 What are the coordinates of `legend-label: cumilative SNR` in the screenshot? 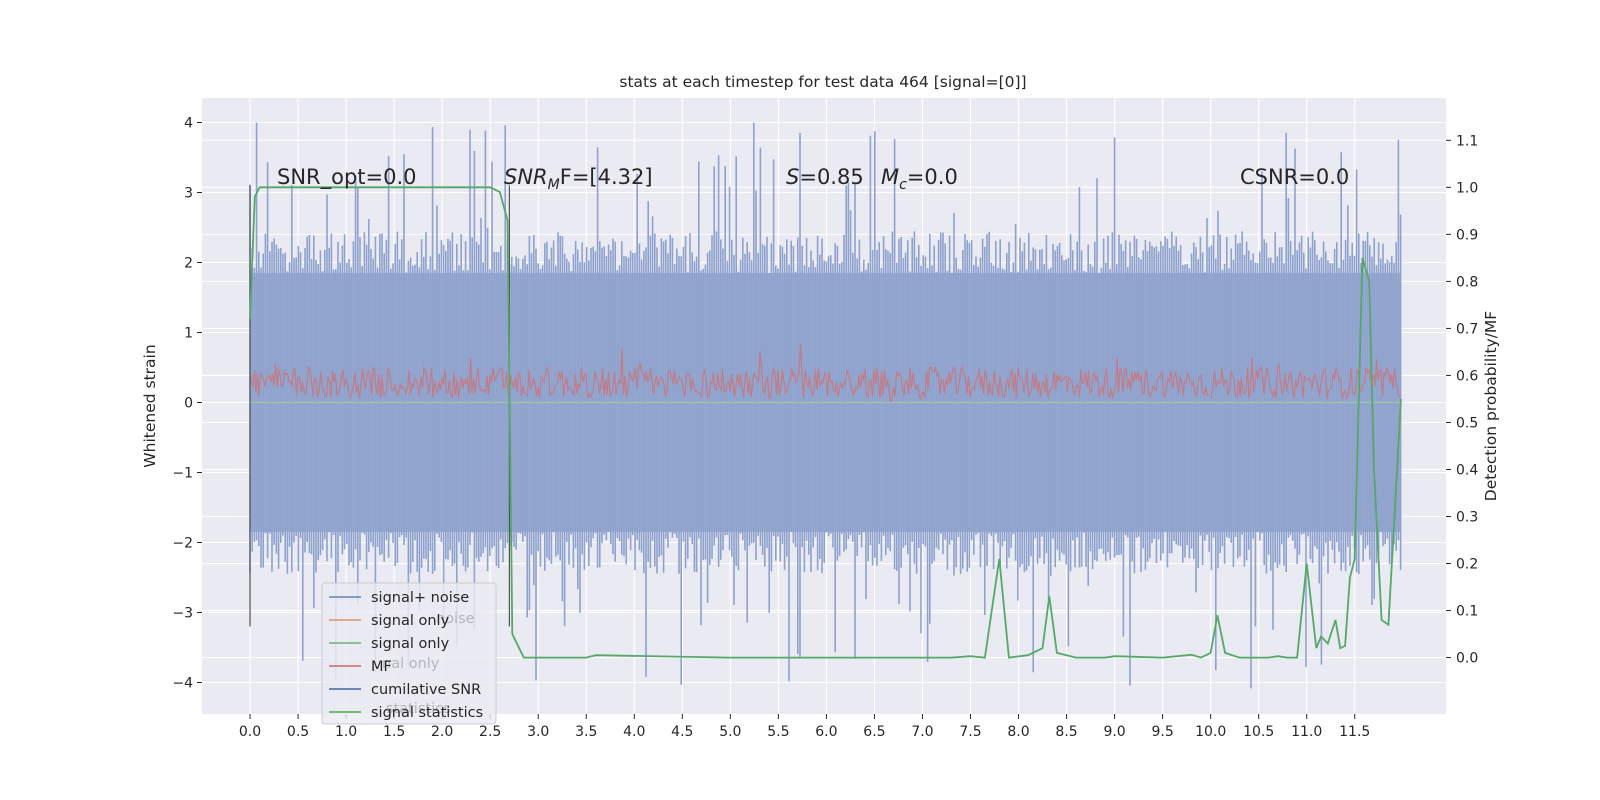 It's located at (426, 690).